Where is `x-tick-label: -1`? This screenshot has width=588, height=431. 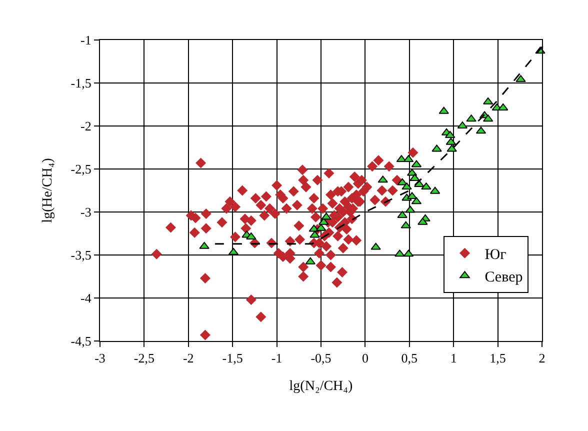
x-tick-label: -1 is located at coordinates (276, 358).